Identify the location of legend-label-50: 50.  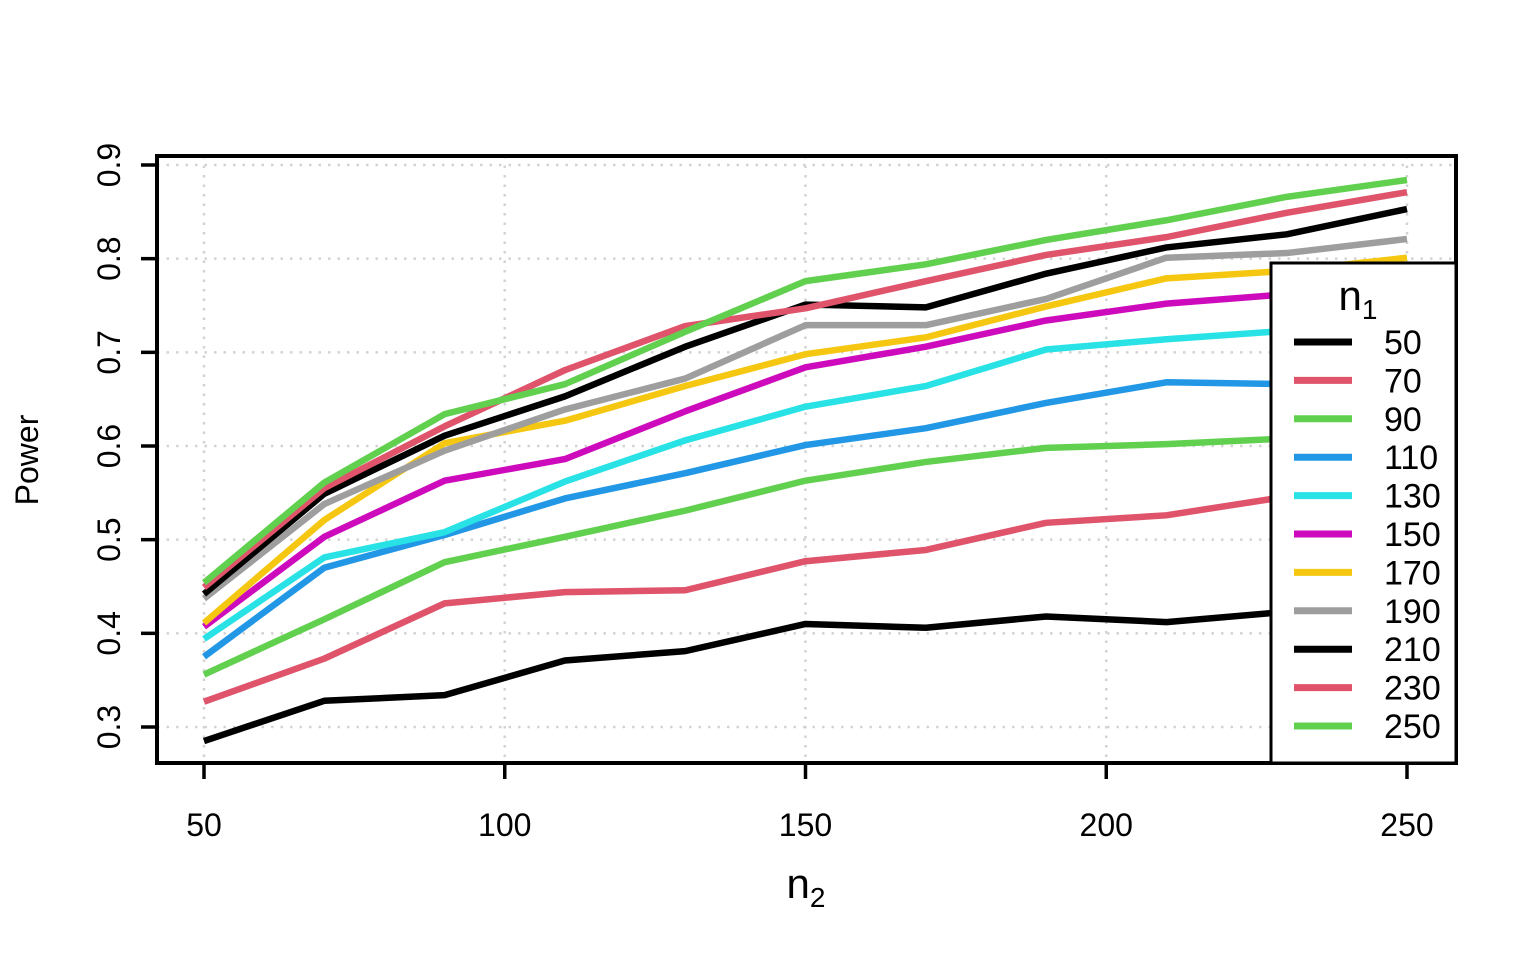
(1403, 343).